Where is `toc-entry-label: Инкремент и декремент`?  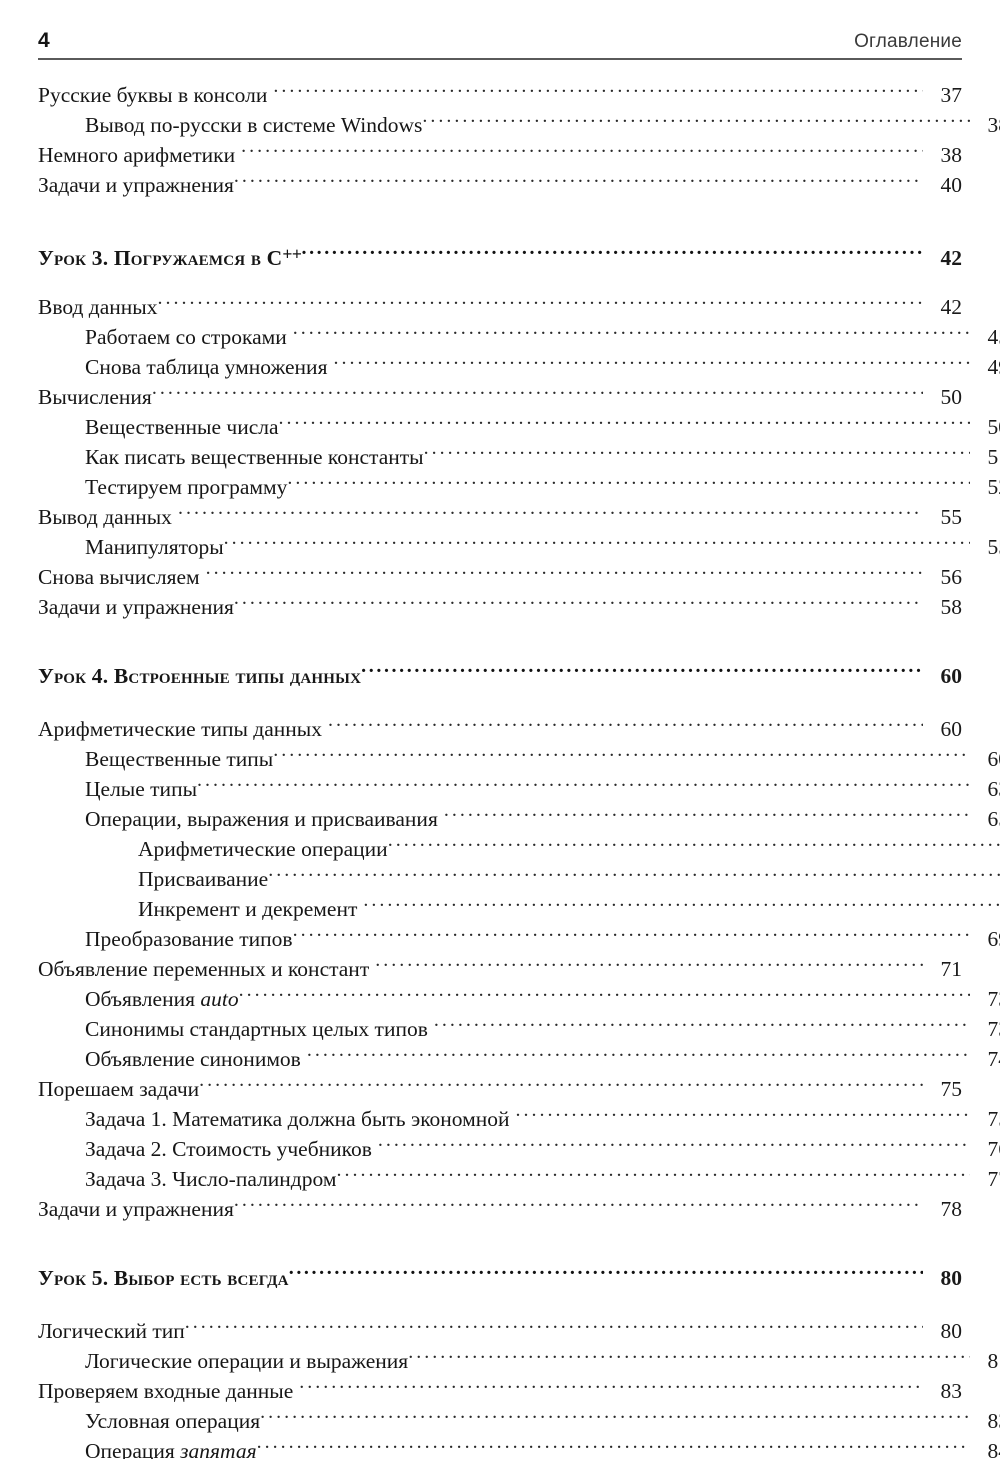
toc-entry-label: Инкремент и декремент is located at coordinates (248, 909).